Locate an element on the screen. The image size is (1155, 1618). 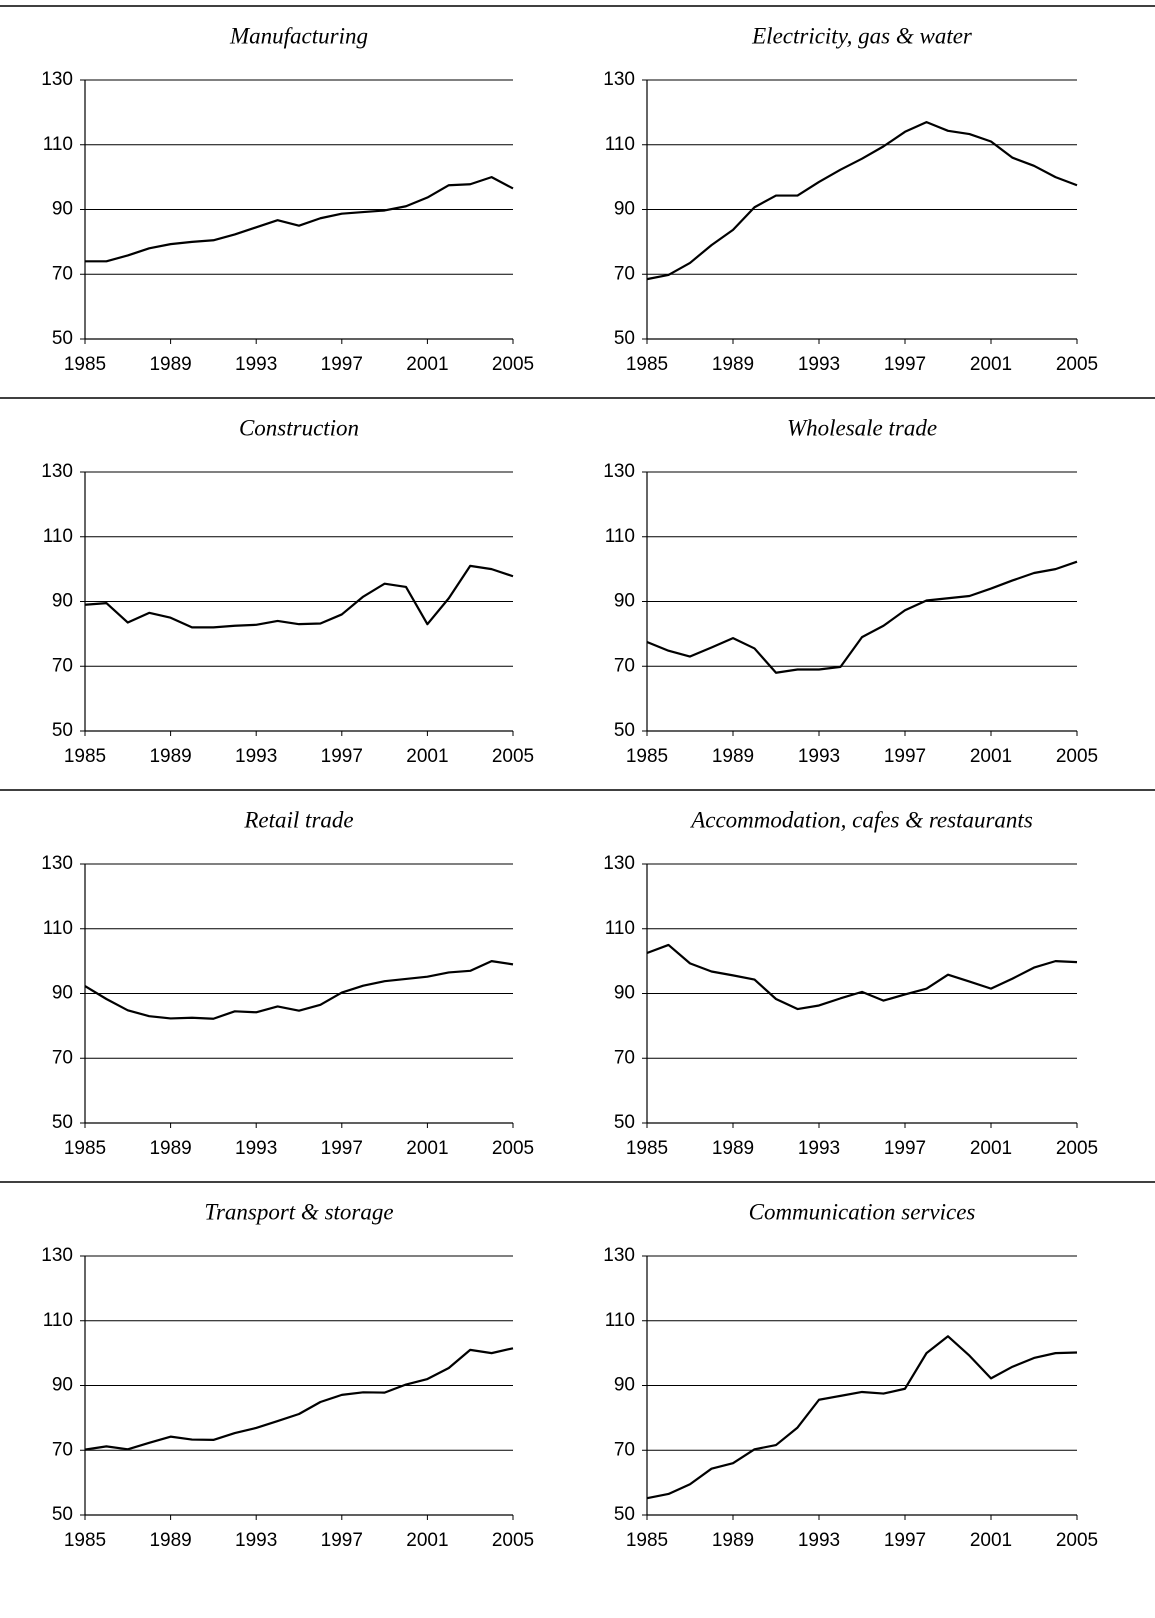
chart-title: Retail trade is located at coordinates (298, 819).